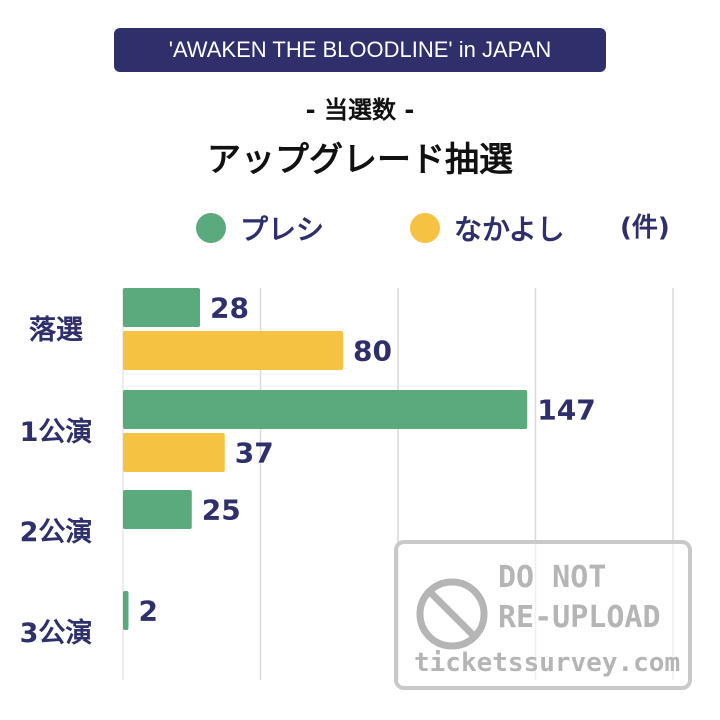  I want to click on legend-item-presi: プレシ, so click(260, 228).